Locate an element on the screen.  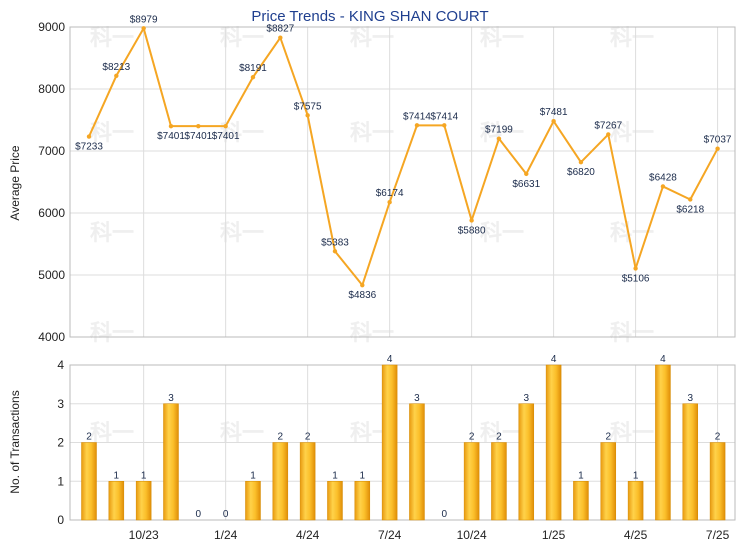
price-value-label: $8827 is located at coordinates (280, 29).